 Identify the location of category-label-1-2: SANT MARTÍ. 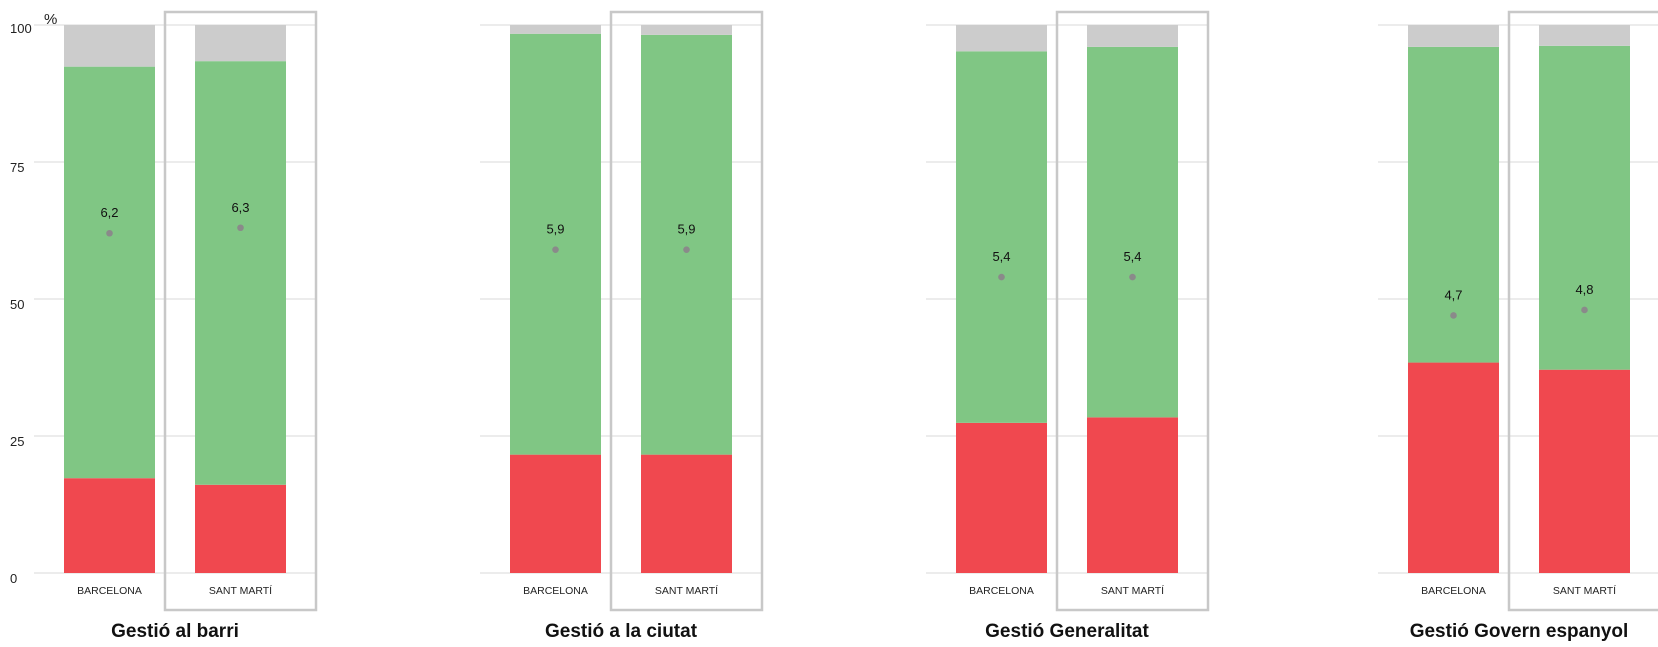
(240, 590).